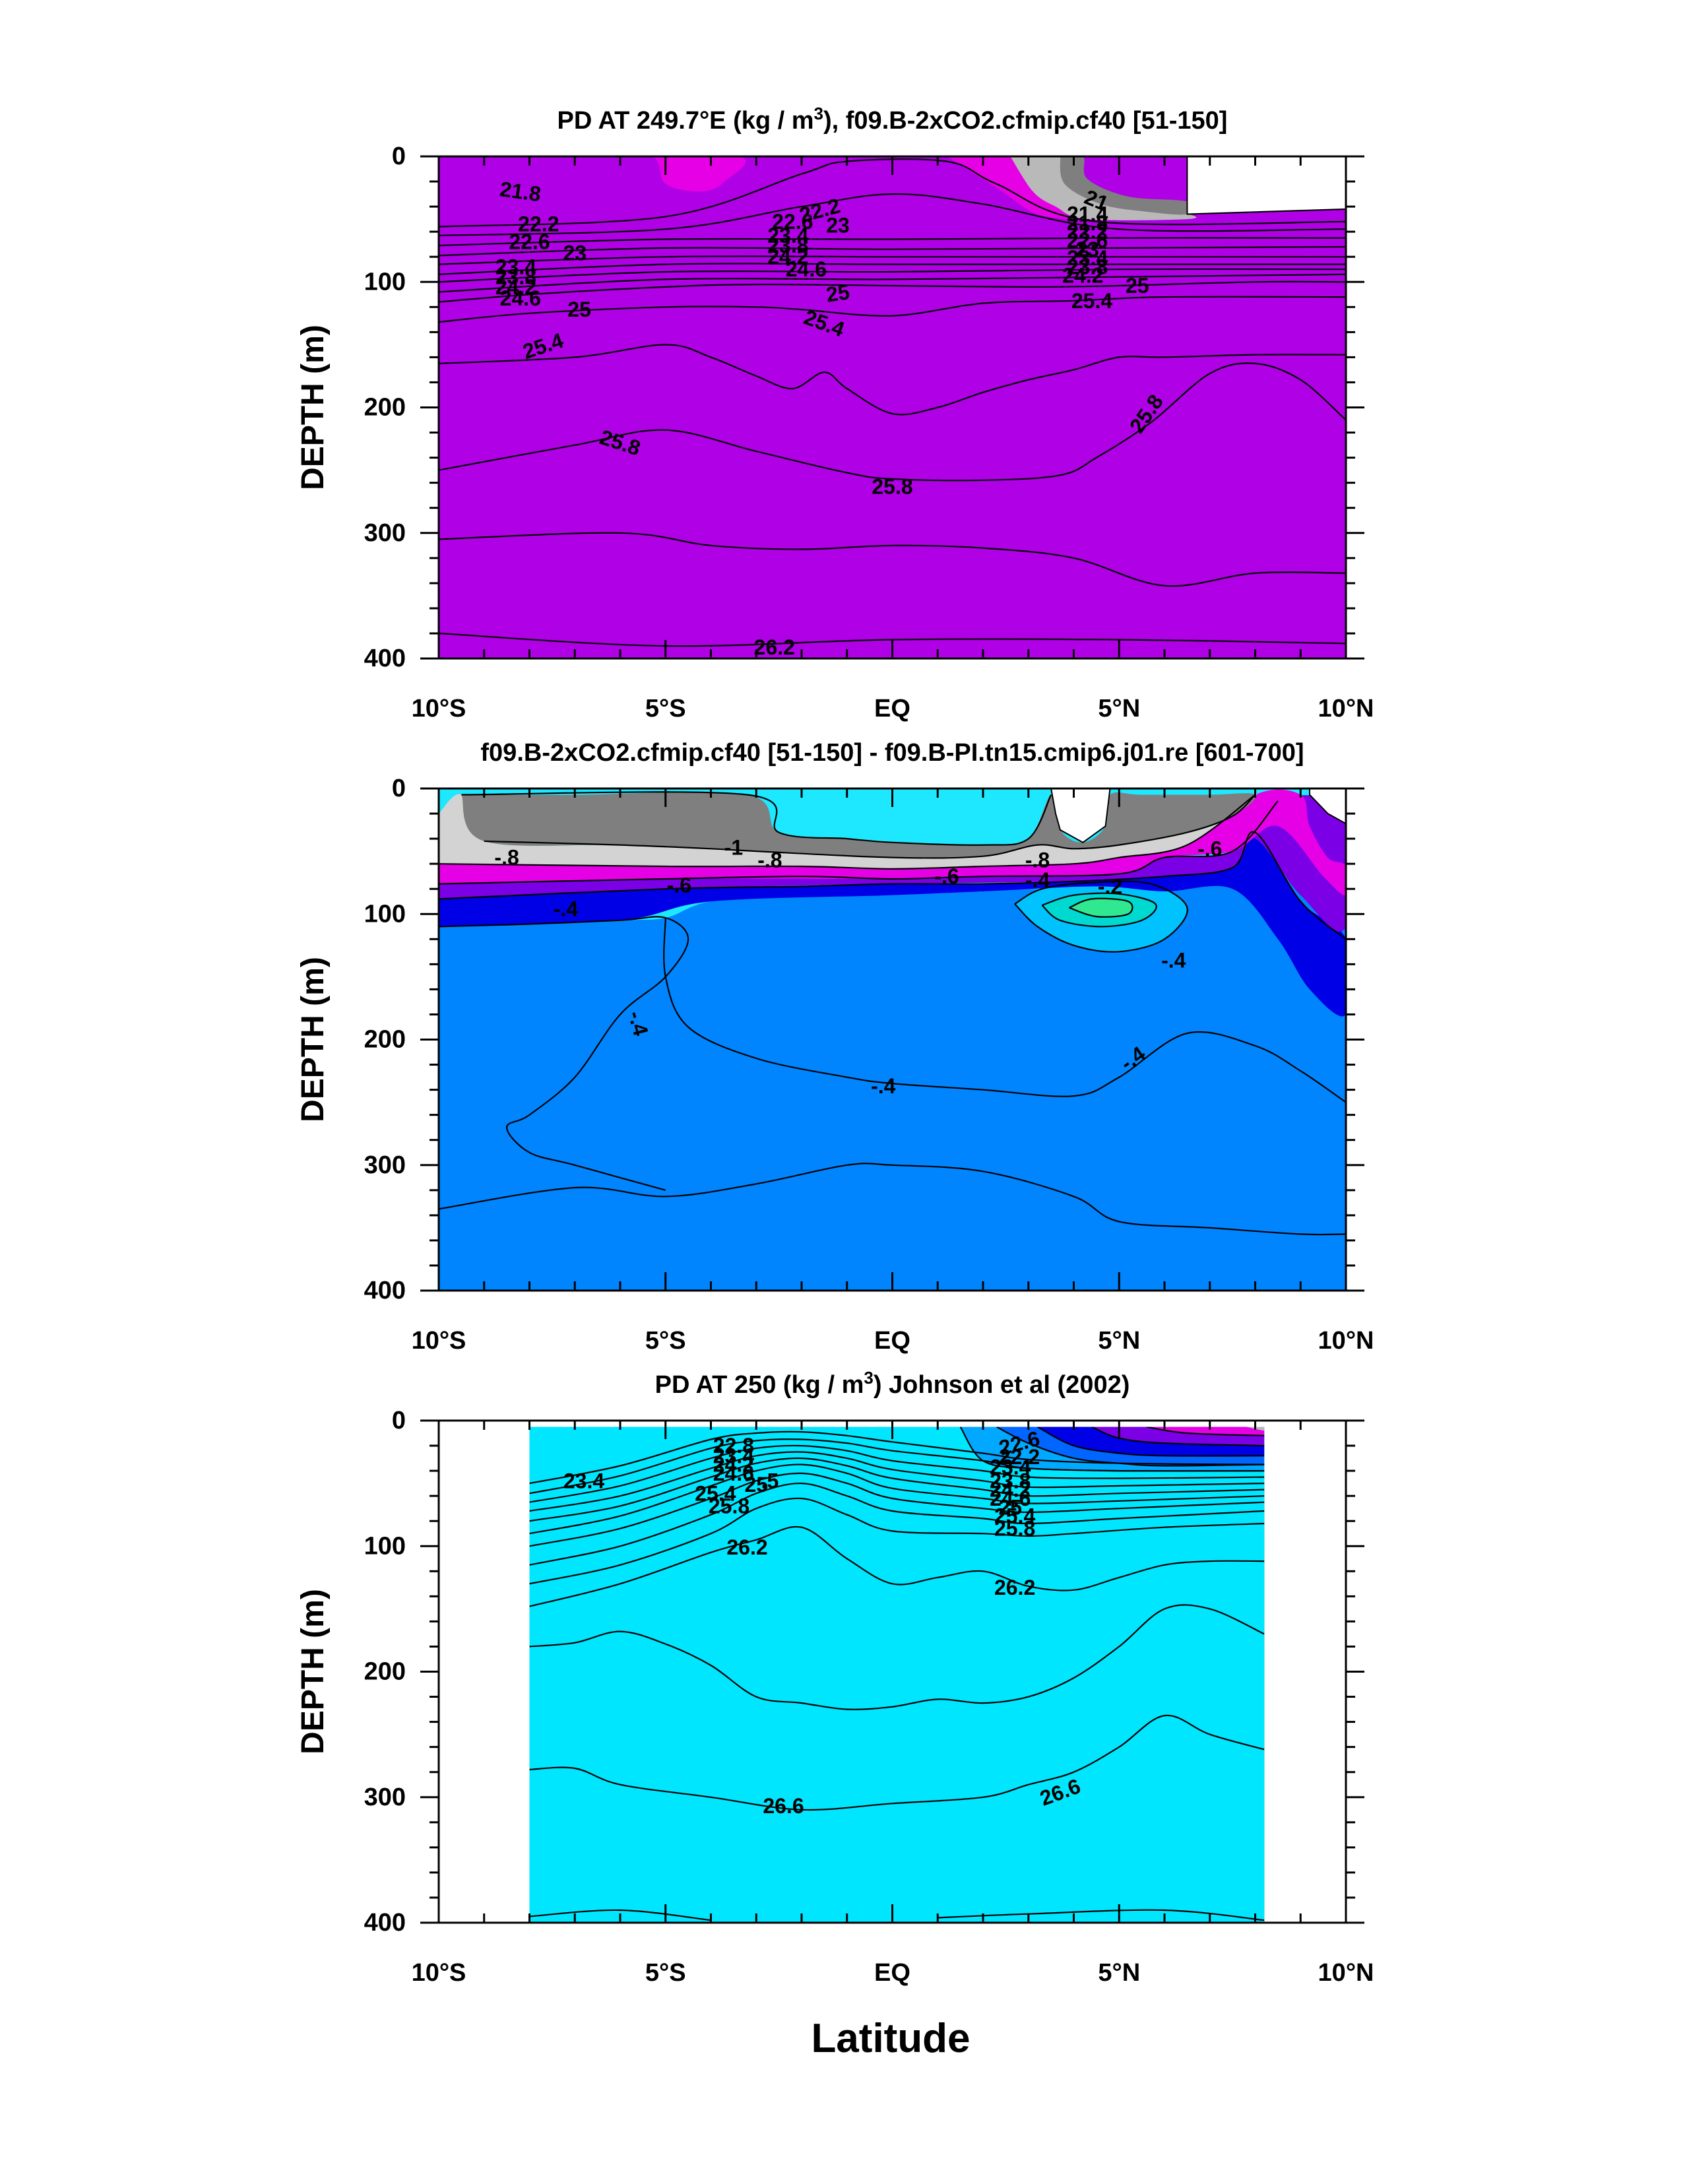 The width and height of the screenshot is (1689, 2184). I want to click on contour-label: -1, so click(733, 847).